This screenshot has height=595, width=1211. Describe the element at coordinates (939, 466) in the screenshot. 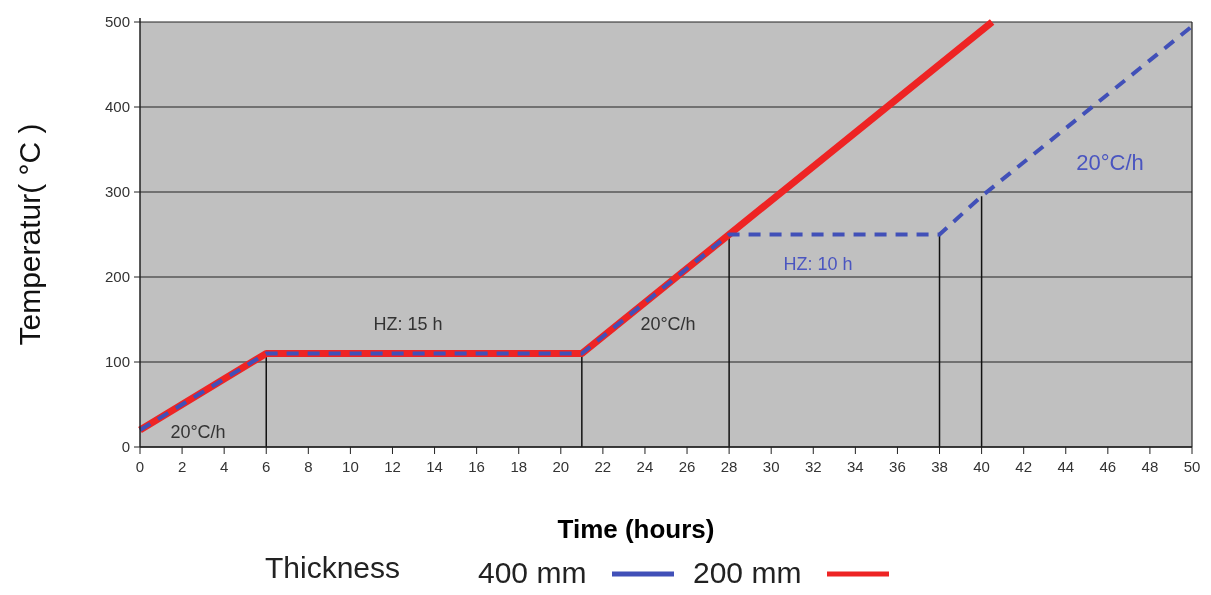

I see `x-tick-label: 38` at that location.